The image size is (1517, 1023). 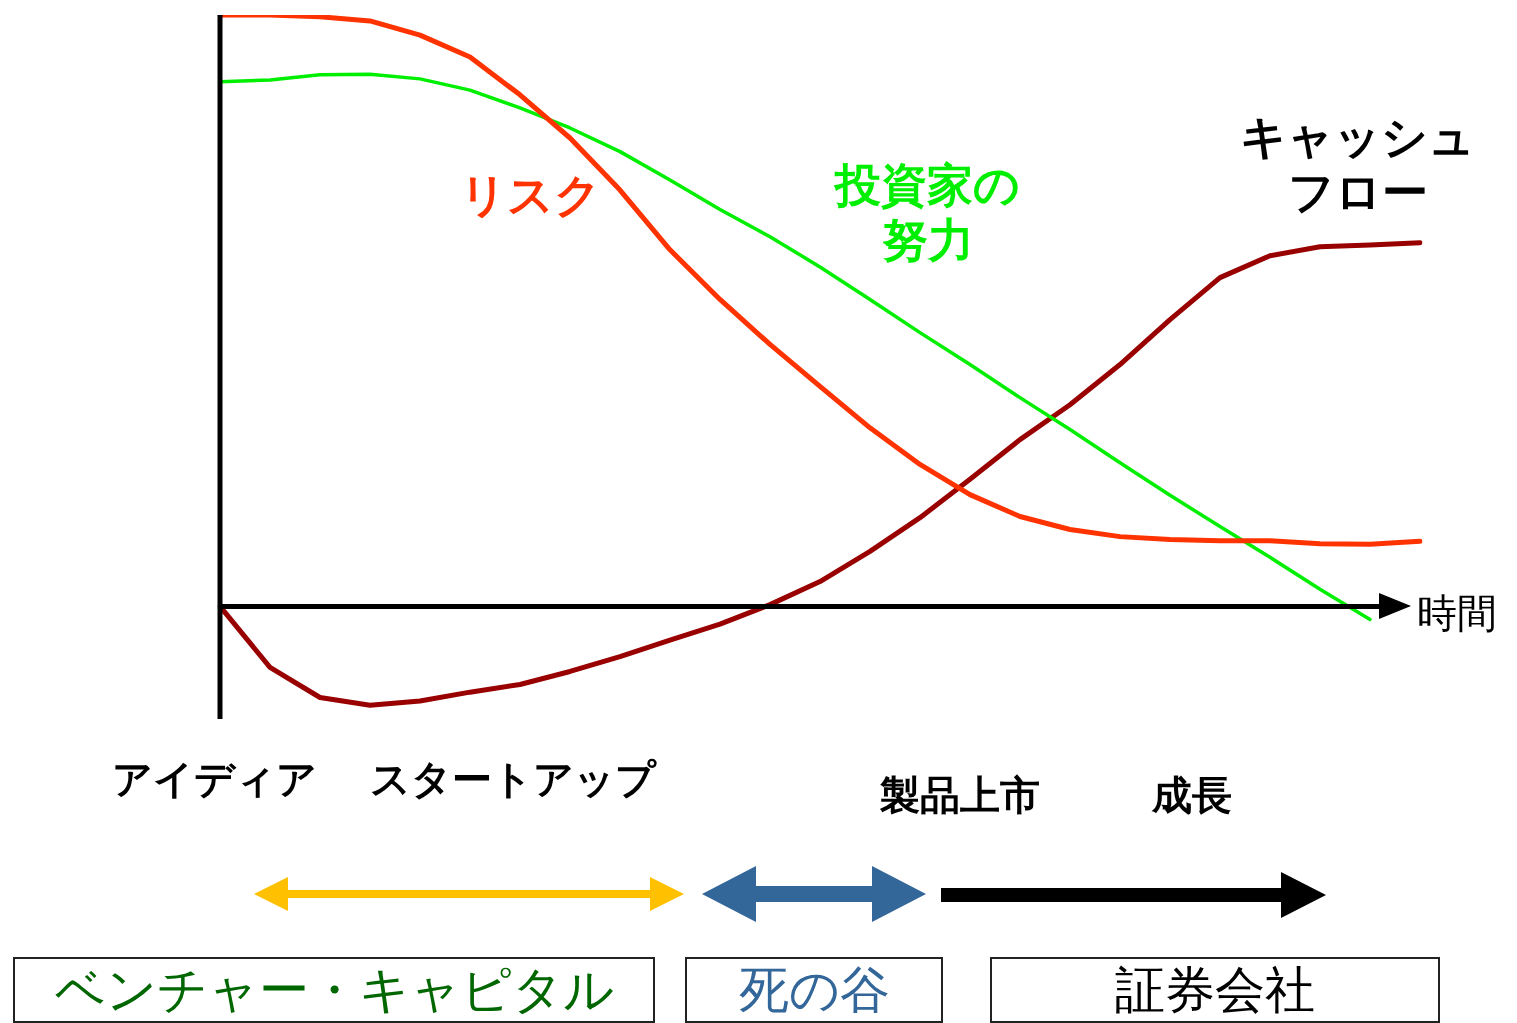 I want to click on series-label: キャッシュフロー, so click(x=1357, y=165).